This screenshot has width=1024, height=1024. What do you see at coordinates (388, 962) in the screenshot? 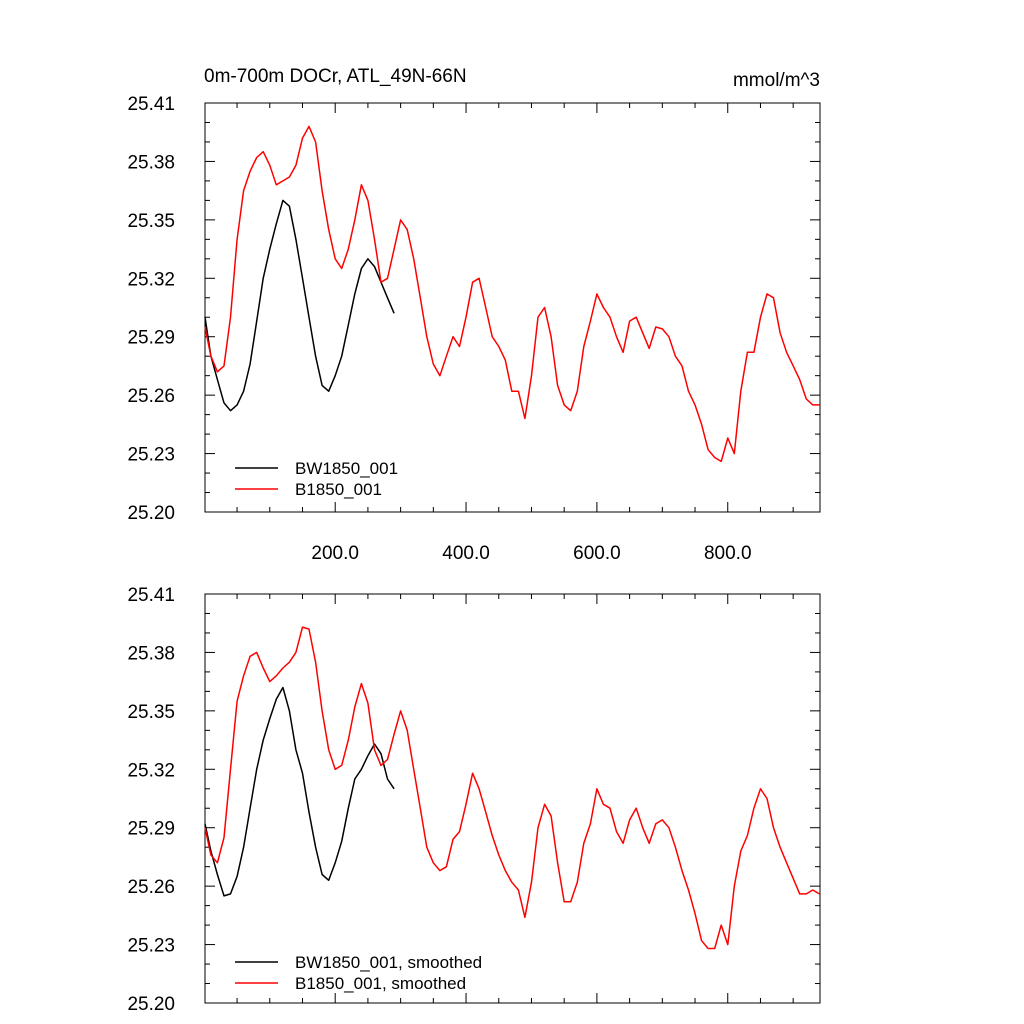
I see `legend-label-1: BW1850_001, smoothed` at bounding box center [388, 962].